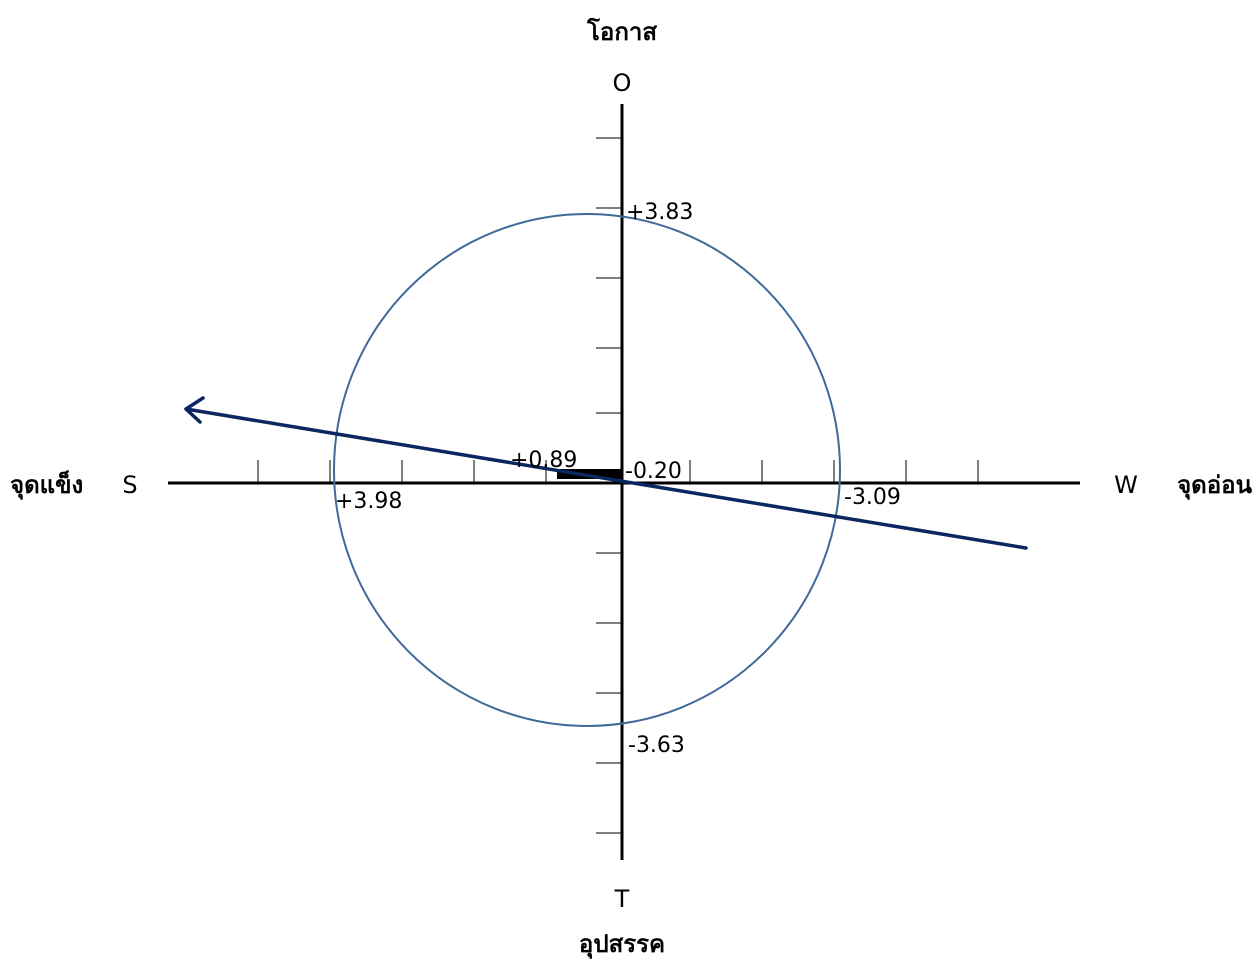 The height and width of the screenshot is (965, 1256). I want to click on strategy-arrow-head, so click(194, 410).